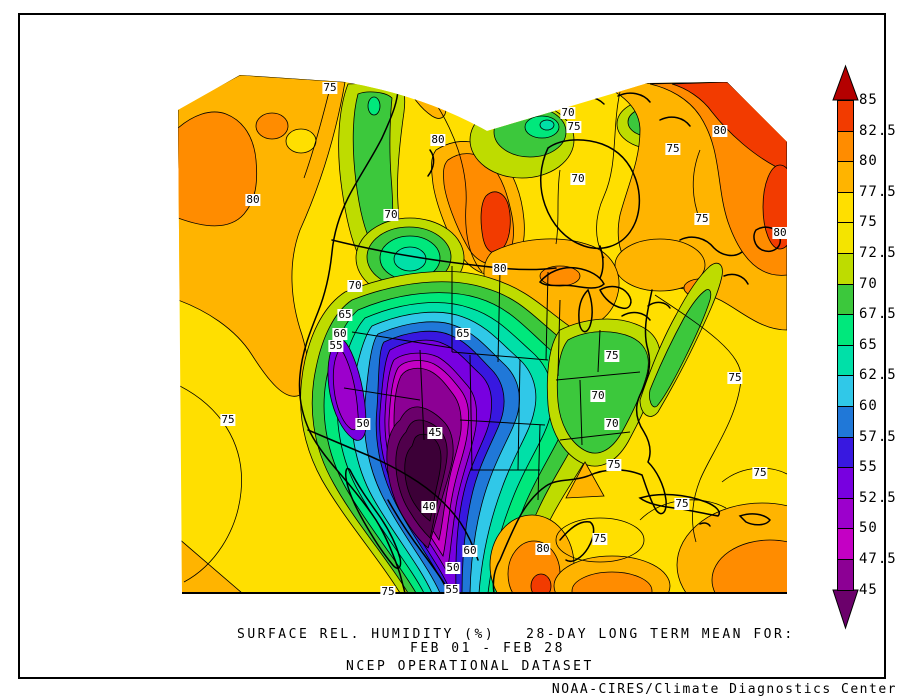 The height and width of the screenshot is (699, 904). What do you see at coordinates (878, 559) in the screenshot?
I see `colorbar-tick-label: 47.5` at bounding box center [878, 559].